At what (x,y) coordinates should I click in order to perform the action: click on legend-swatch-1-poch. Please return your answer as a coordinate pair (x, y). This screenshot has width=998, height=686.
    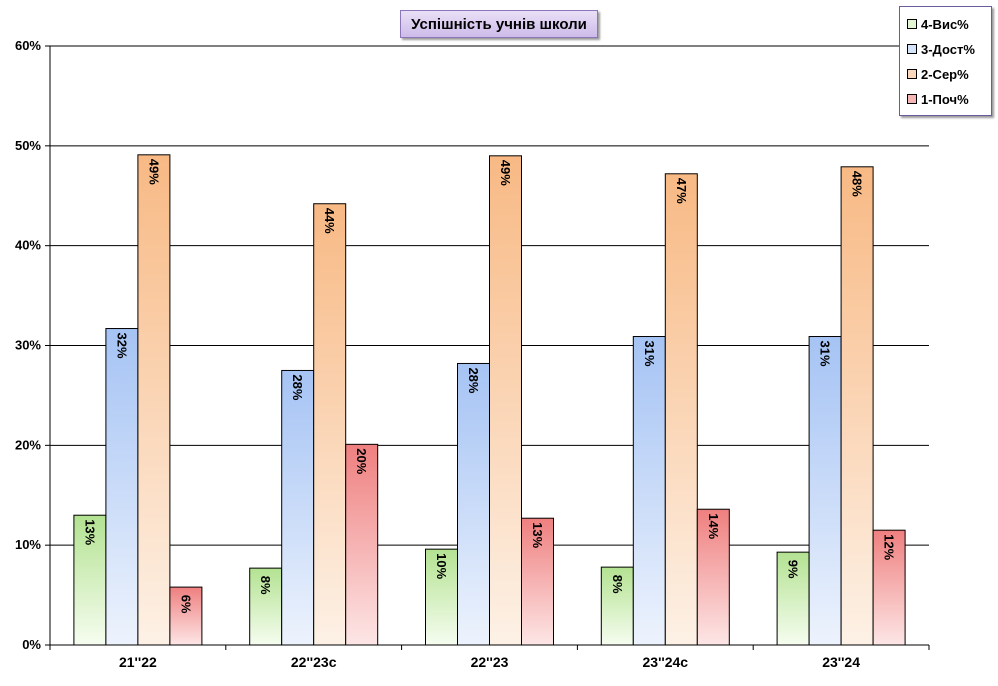
    Looking at the image, I should click on (912, 99).